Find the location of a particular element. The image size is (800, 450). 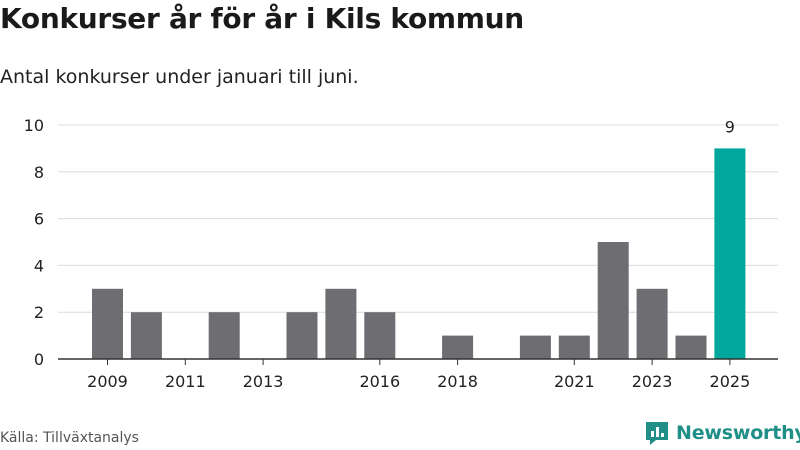

chart-subtitle: Antal konkurser under januari till juni. is located at coordinates (179, 77).